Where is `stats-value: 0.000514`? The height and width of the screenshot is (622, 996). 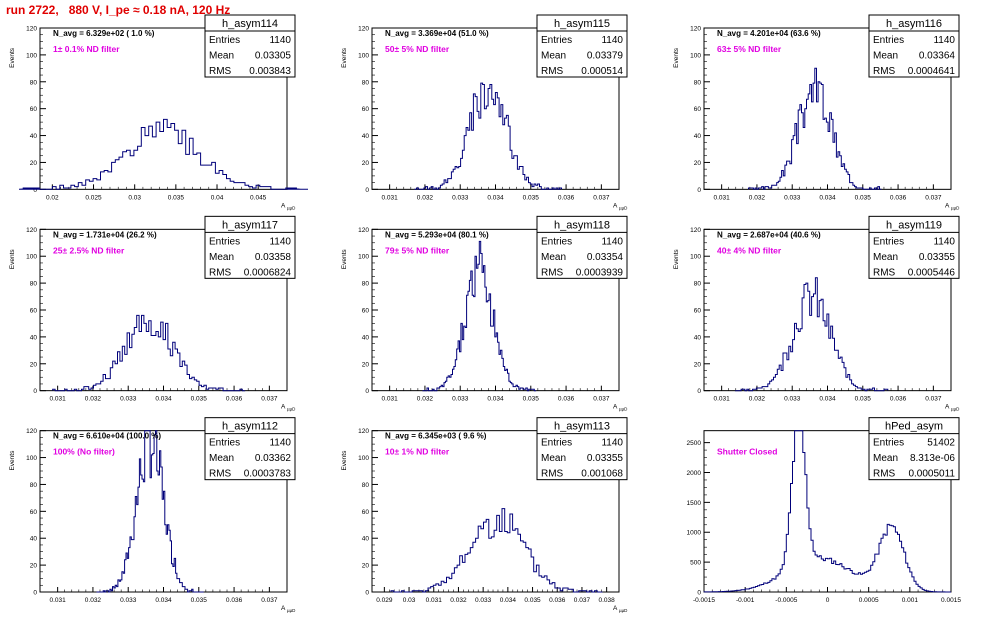
stats-value: 0.000514 is located at coordinates (602, 71).